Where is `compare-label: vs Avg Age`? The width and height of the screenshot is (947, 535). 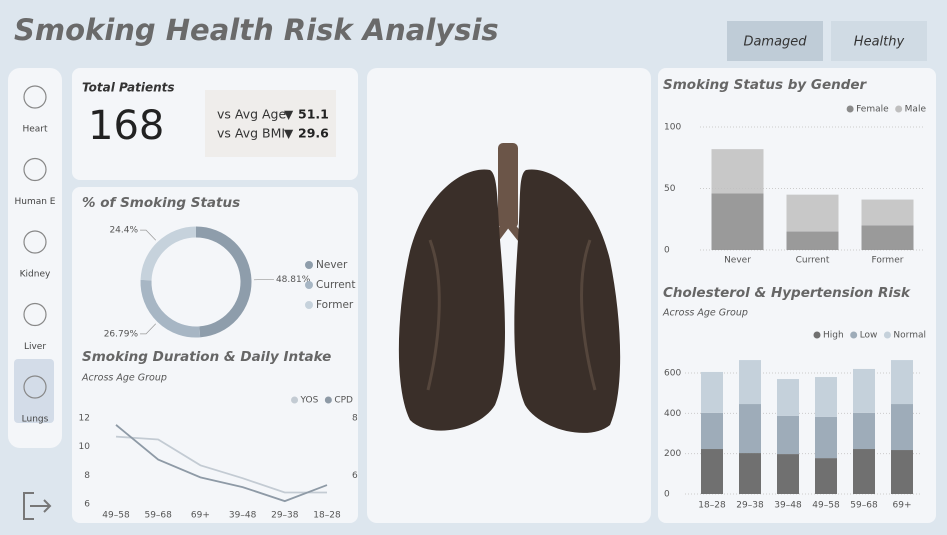
compare-label: vs Avg Age is located at coordinates (251, 114).